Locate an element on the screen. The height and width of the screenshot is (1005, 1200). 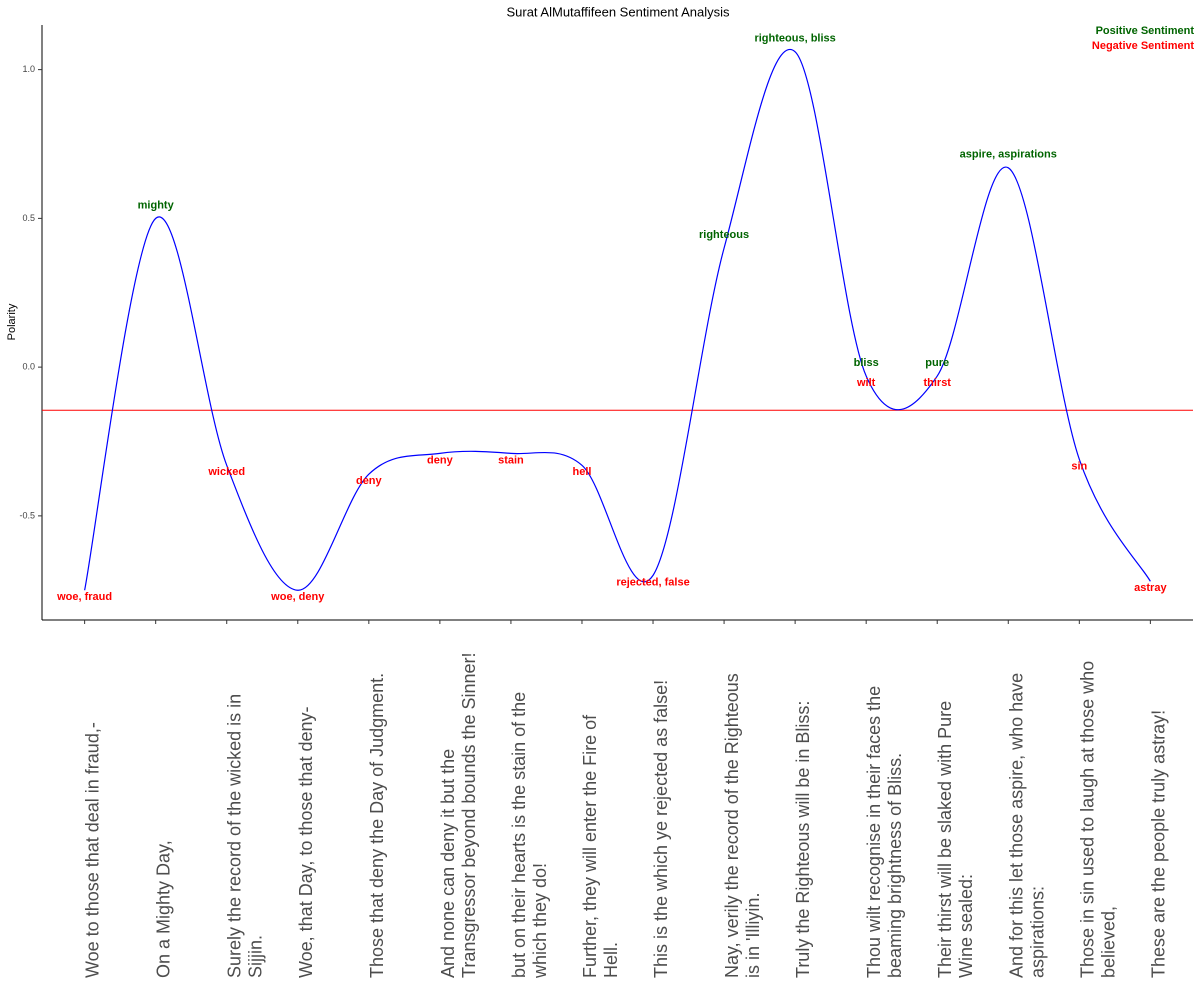
x-tick-label: On a Mighty Day, is located at coordinates (163, 909).